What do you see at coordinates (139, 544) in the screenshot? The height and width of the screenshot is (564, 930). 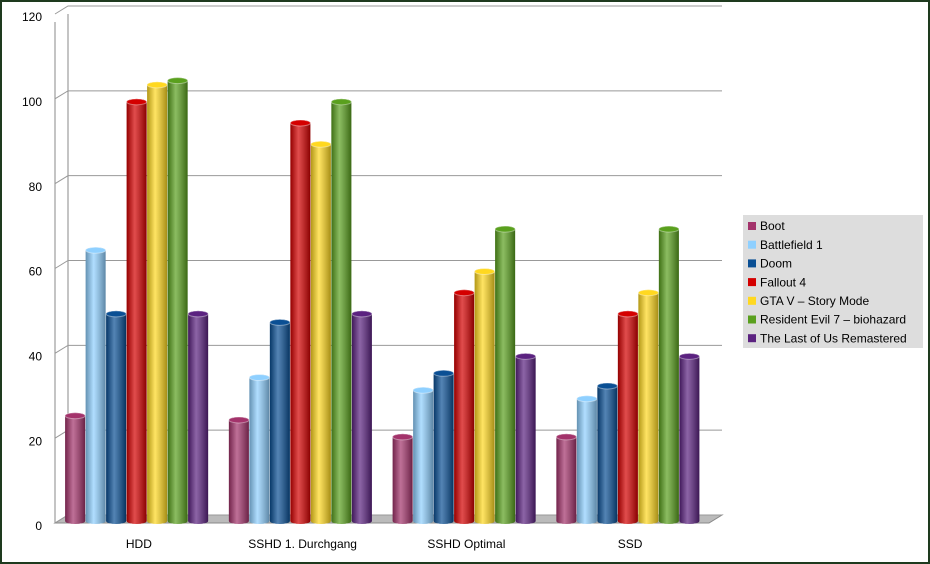 I see `x-tick-label: HDD` at bounding box center [139, 544].